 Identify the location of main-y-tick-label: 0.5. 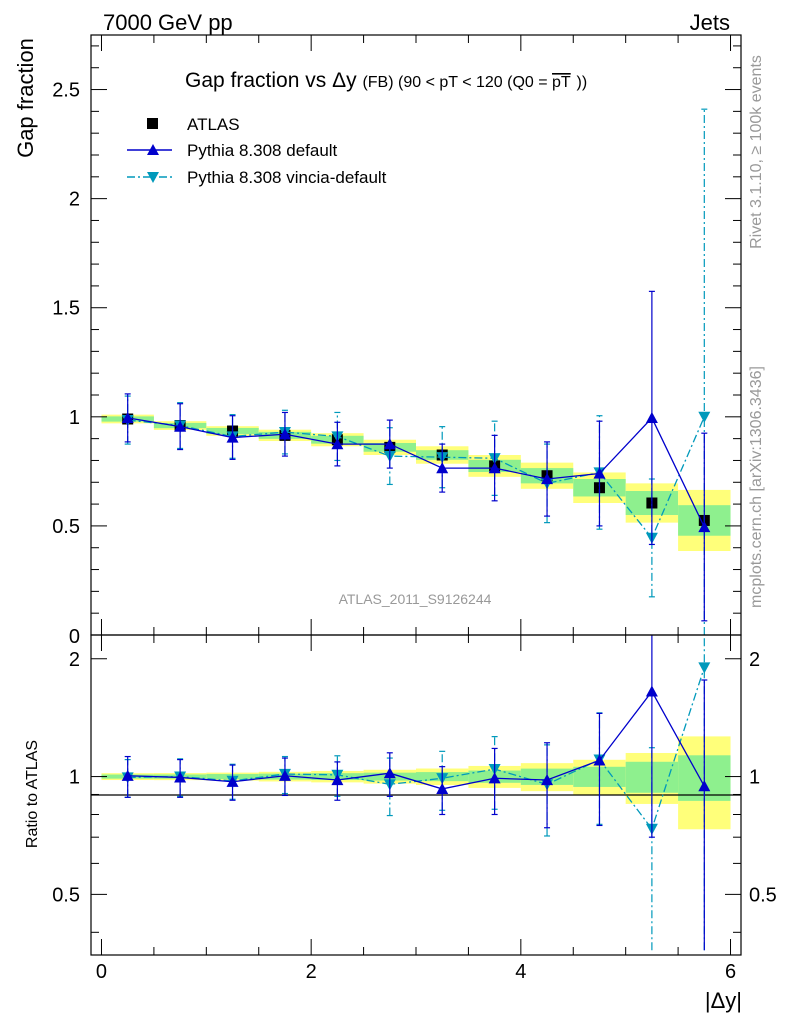
(66, 527).